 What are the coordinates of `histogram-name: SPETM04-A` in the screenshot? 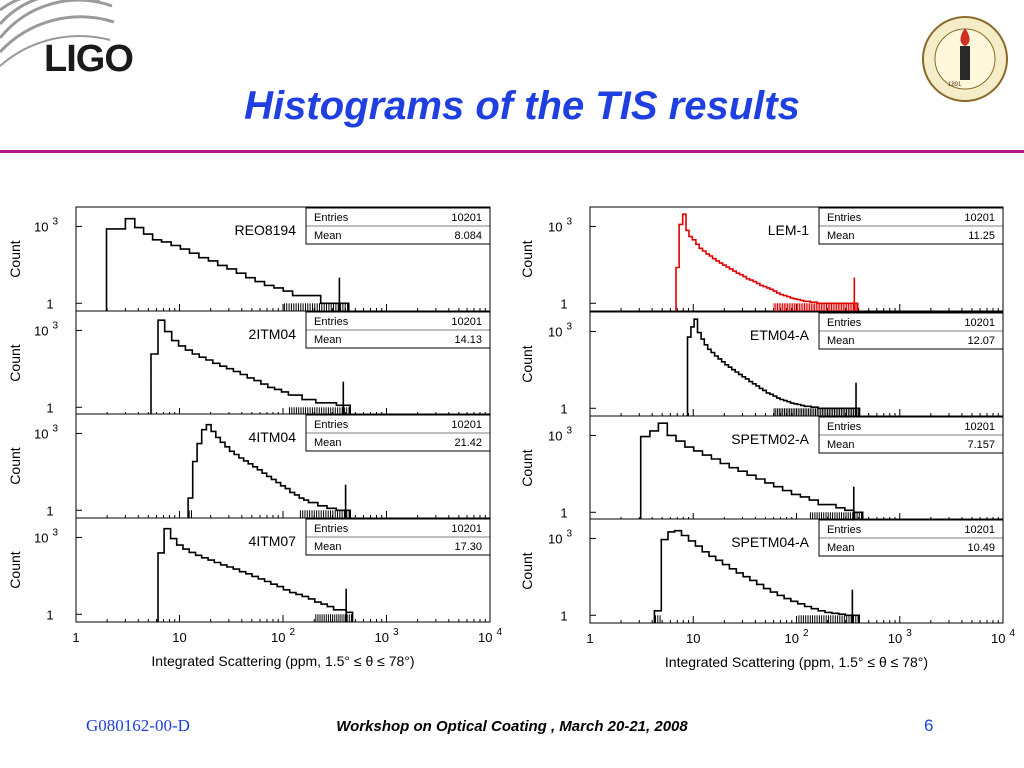 It's located at (770, 542).